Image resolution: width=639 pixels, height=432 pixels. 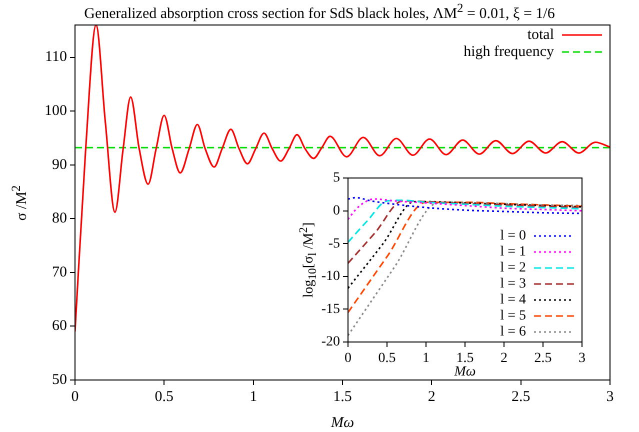 What do you see at coordinates (59, 164) in the screenshot?
I see `y-tick-label: 90` at bounding box center [59, 164].